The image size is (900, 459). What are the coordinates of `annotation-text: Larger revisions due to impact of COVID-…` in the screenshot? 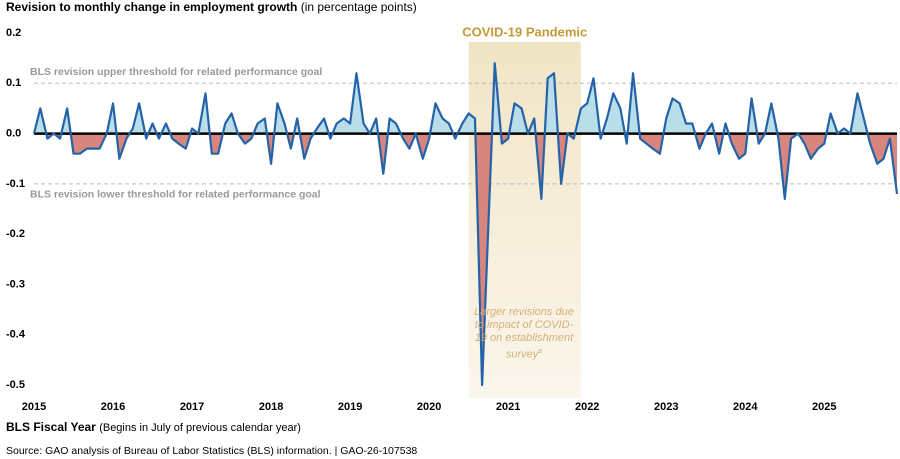 It's located at (524, 333).